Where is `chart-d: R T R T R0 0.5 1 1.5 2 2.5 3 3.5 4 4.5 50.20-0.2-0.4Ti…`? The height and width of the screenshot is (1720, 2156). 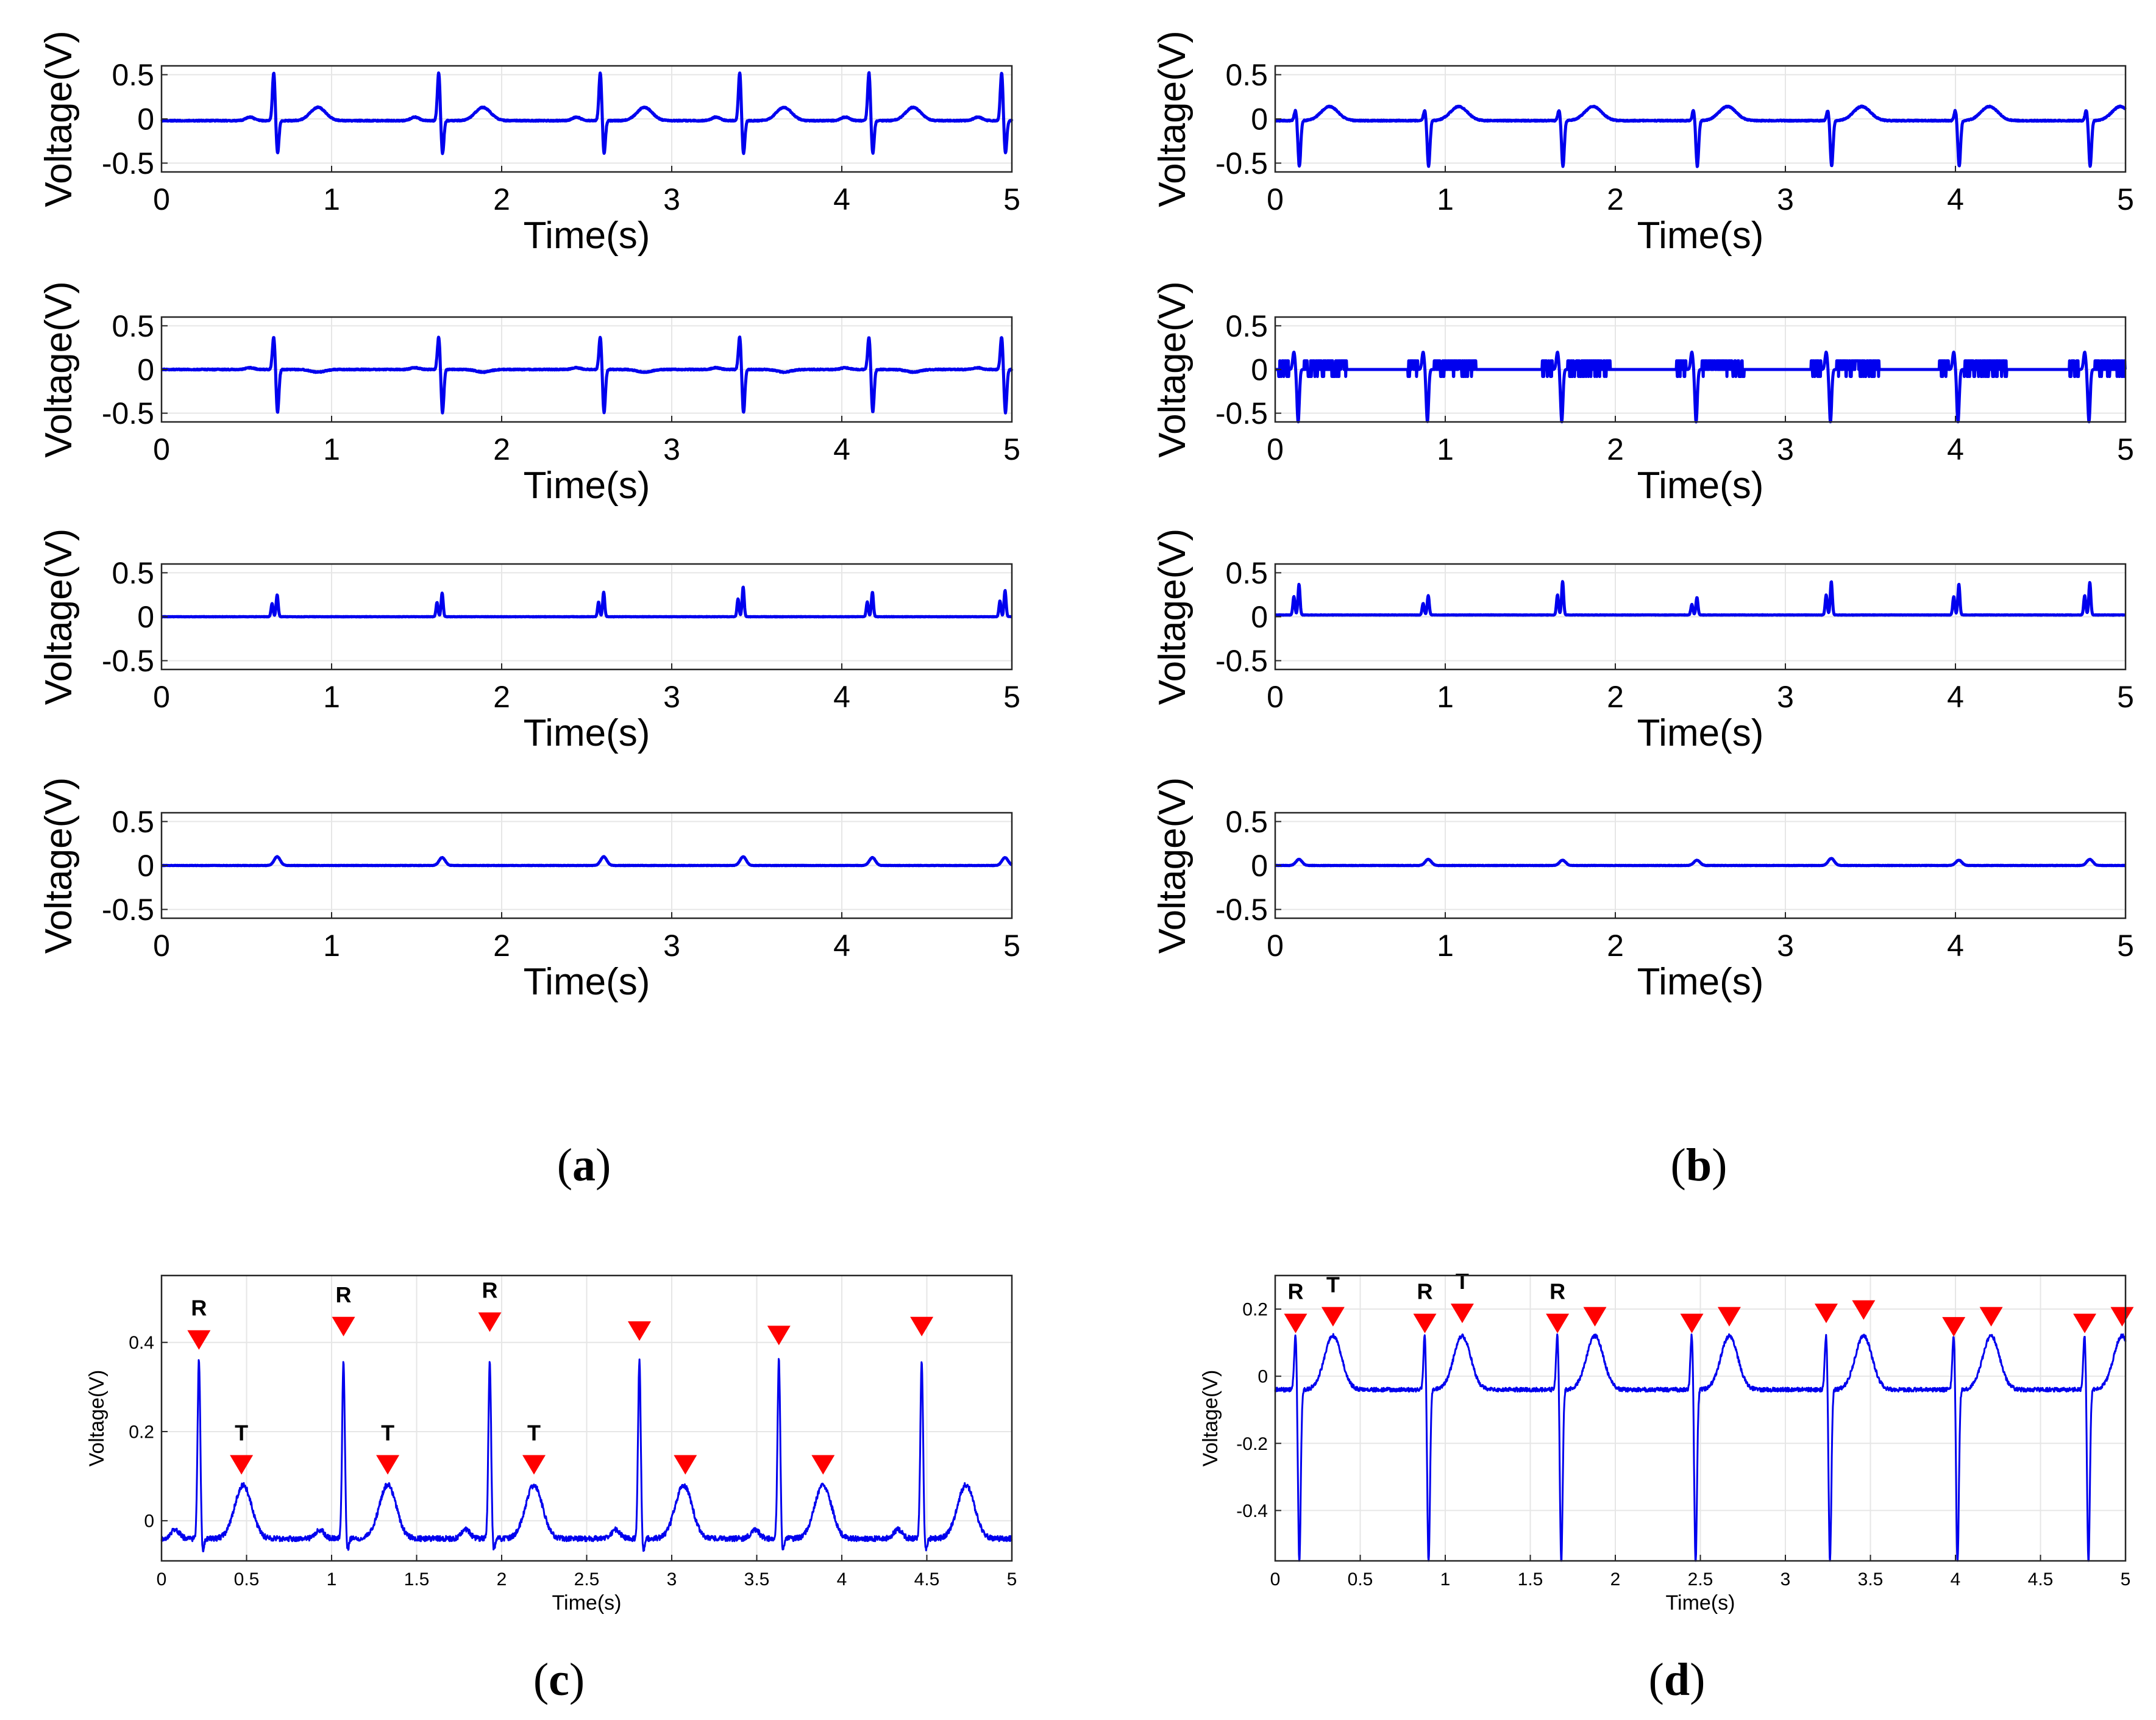
chart-d: R T R T R0 0.5 1 1.5 2 2.5 3 3.5 4 4.5 50.20-0.2-0.4Ti… is located at coordinates (1666, 1442).